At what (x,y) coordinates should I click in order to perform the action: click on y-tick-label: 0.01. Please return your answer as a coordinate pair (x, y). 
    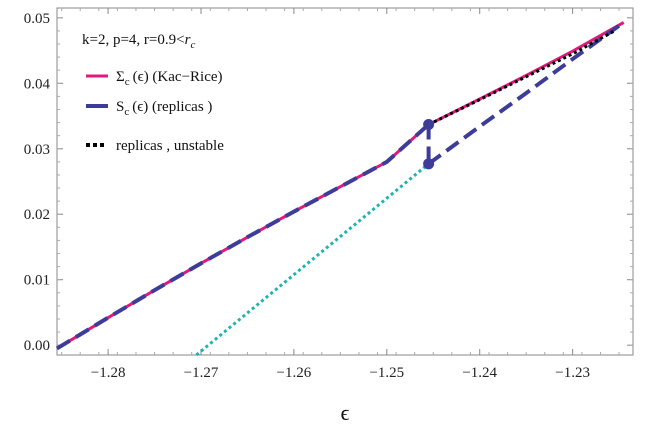
    Looking at the image, I should click on (37, 281).